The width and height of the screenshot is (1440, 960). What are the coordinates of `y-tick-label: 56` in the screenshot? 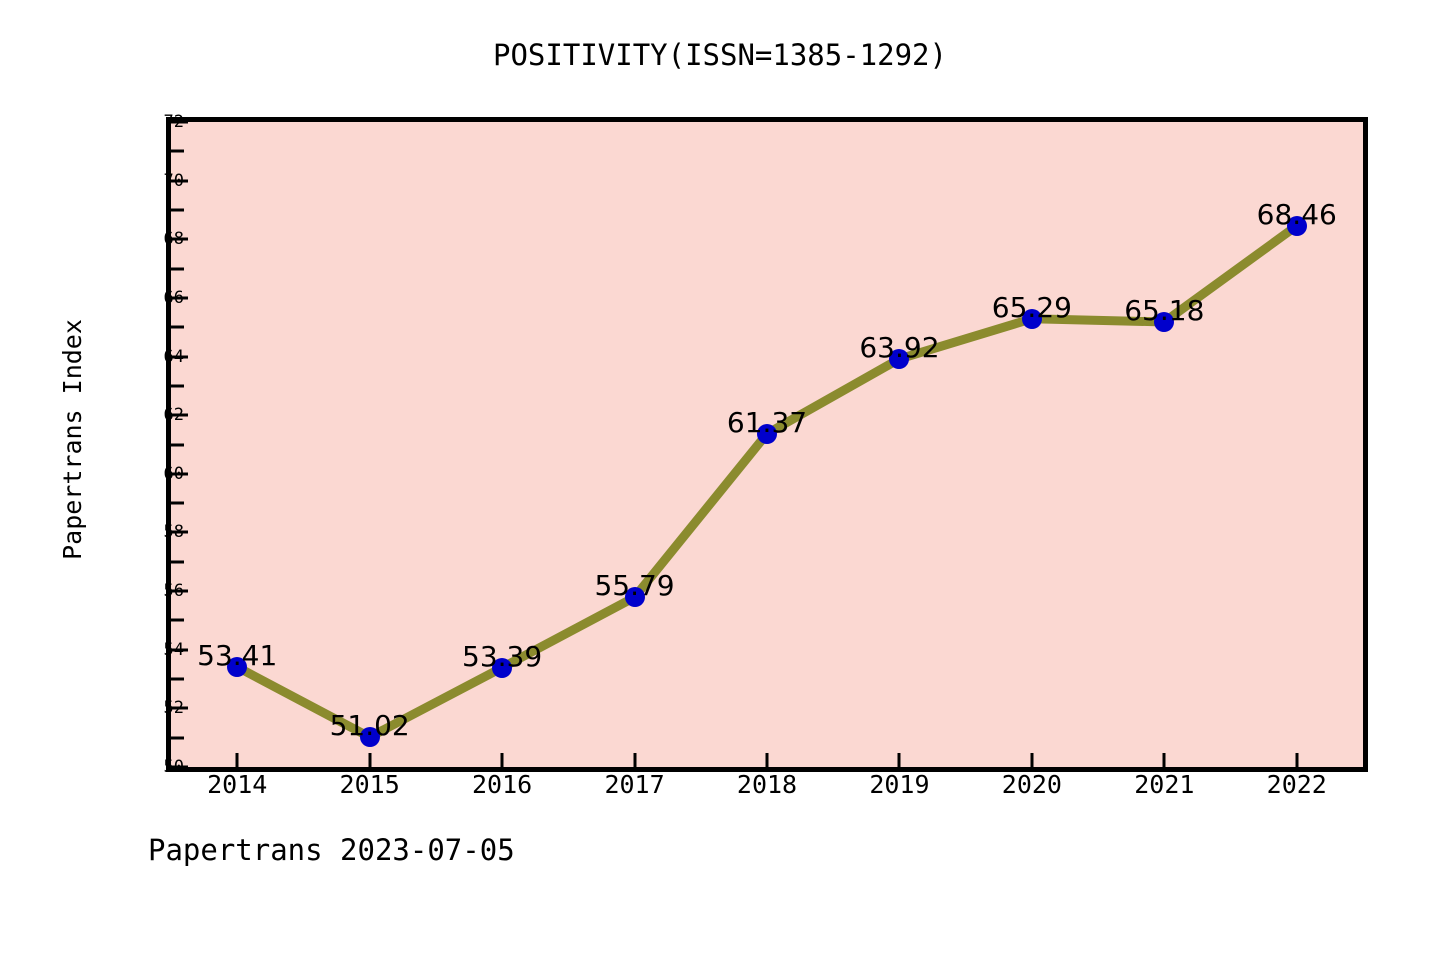 It's located at (173, 591).